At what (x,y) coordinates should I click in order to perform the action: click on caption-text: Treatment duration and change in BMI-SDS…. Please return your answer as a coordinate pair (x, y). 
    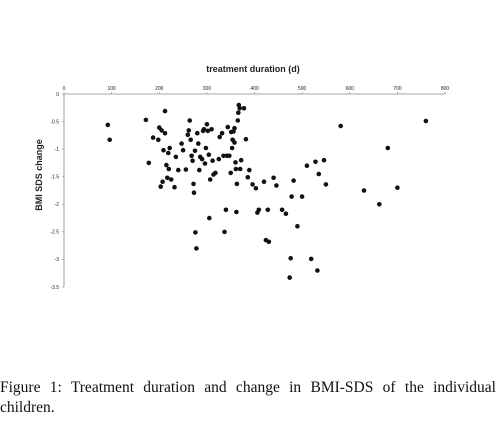
    Looking at the image, I should click on (248, 397).